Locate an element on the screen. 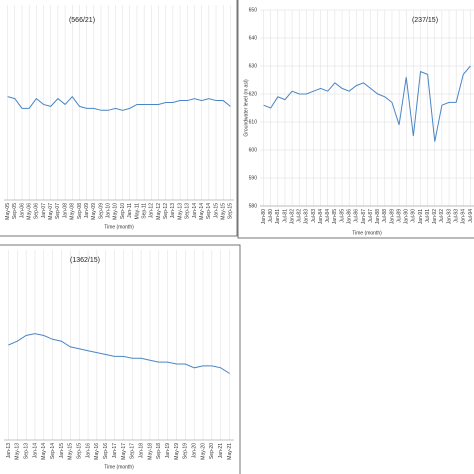 This screenshot has width=474, height=474. x-tick-label: Sep-16 is located at coordinates (106, 451).